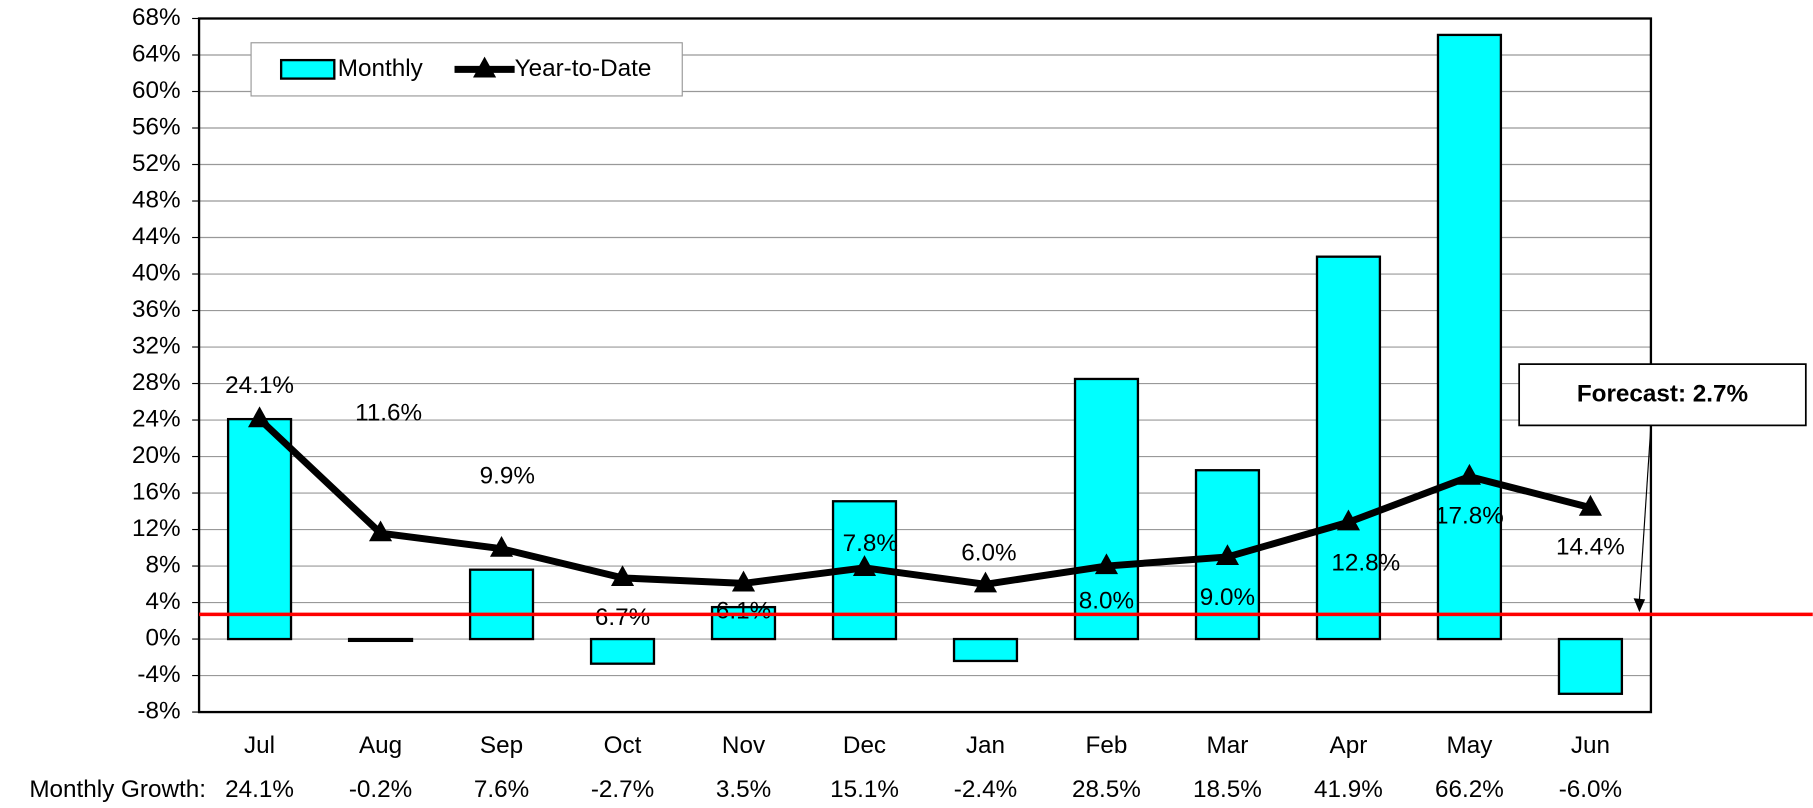 Image resolution: width=1813 pixels, height=808 pixels. I want to click on y-tick-label: 48%, so click(156, 199).